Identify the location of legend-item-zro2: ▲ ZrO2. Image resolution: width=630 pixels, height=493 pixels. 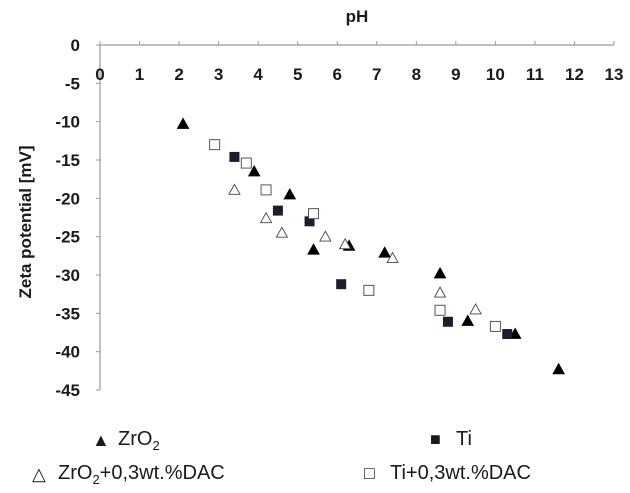
(126, 440).